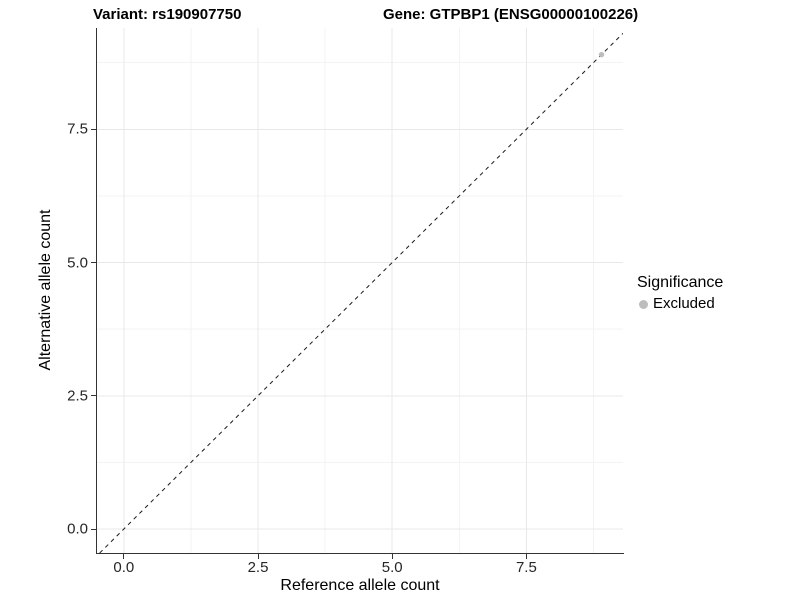 The height and width of the screenshot is (600, 800). I want to click on legend: Significance Excluded, so click(680, 293).